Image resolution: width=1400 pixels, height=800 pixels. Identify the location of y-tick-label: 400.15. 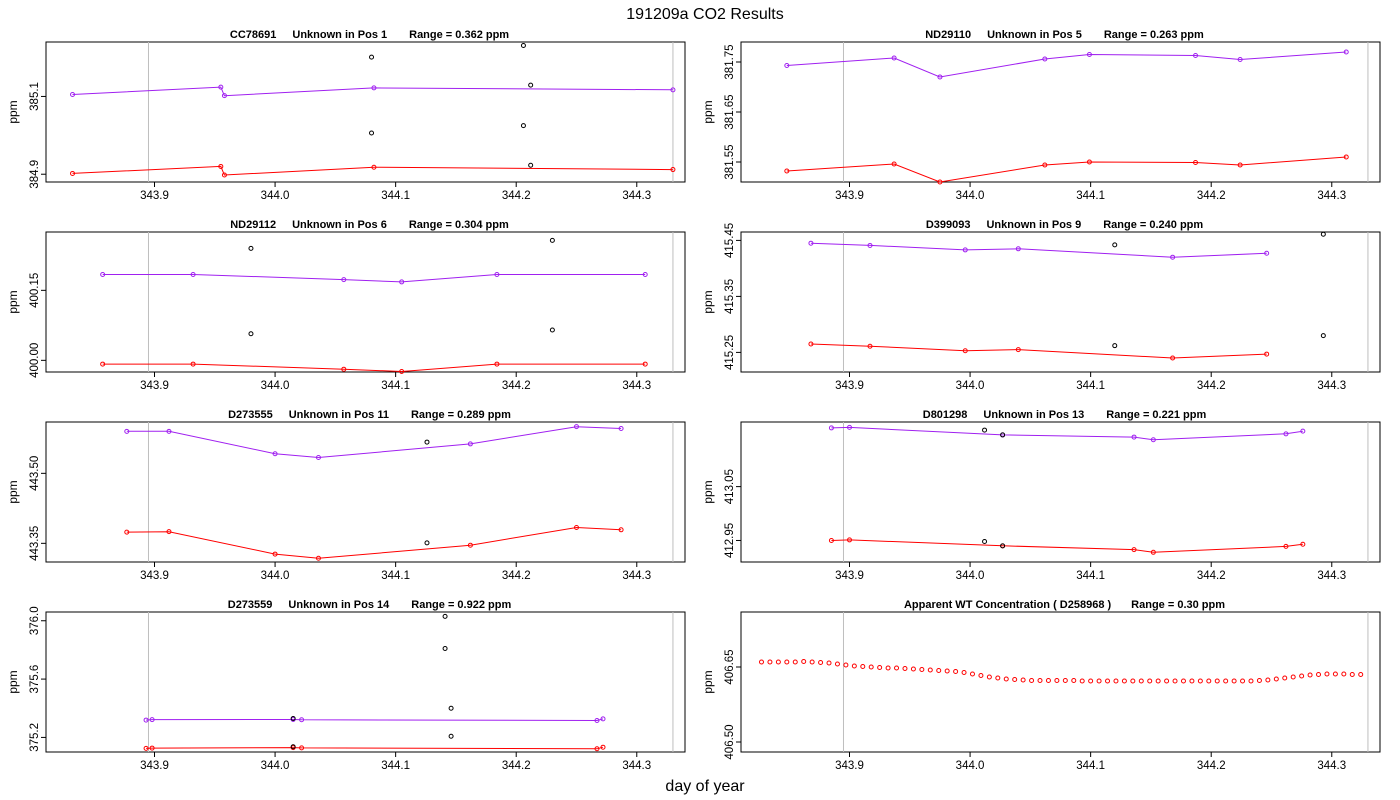
(35, 290).